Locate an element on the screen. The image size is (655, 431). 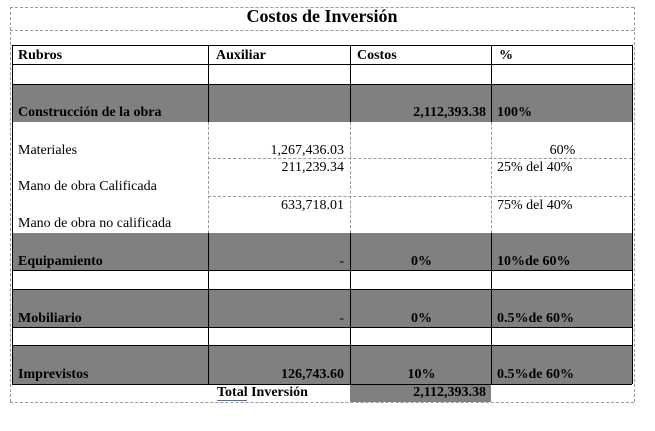
row-mano-calif-pct: 25% del 40% is located at coordinates (535, 167).